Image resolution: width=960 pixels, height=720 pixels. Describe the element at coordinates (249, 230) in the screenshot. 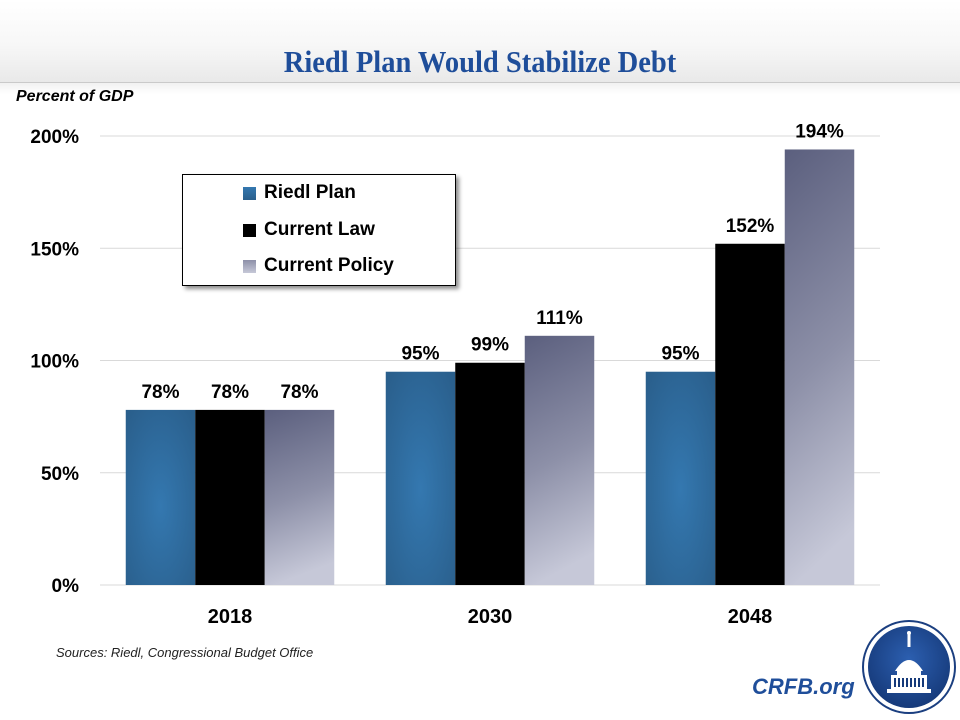

I see `legend-swatch-current-law` at that location.